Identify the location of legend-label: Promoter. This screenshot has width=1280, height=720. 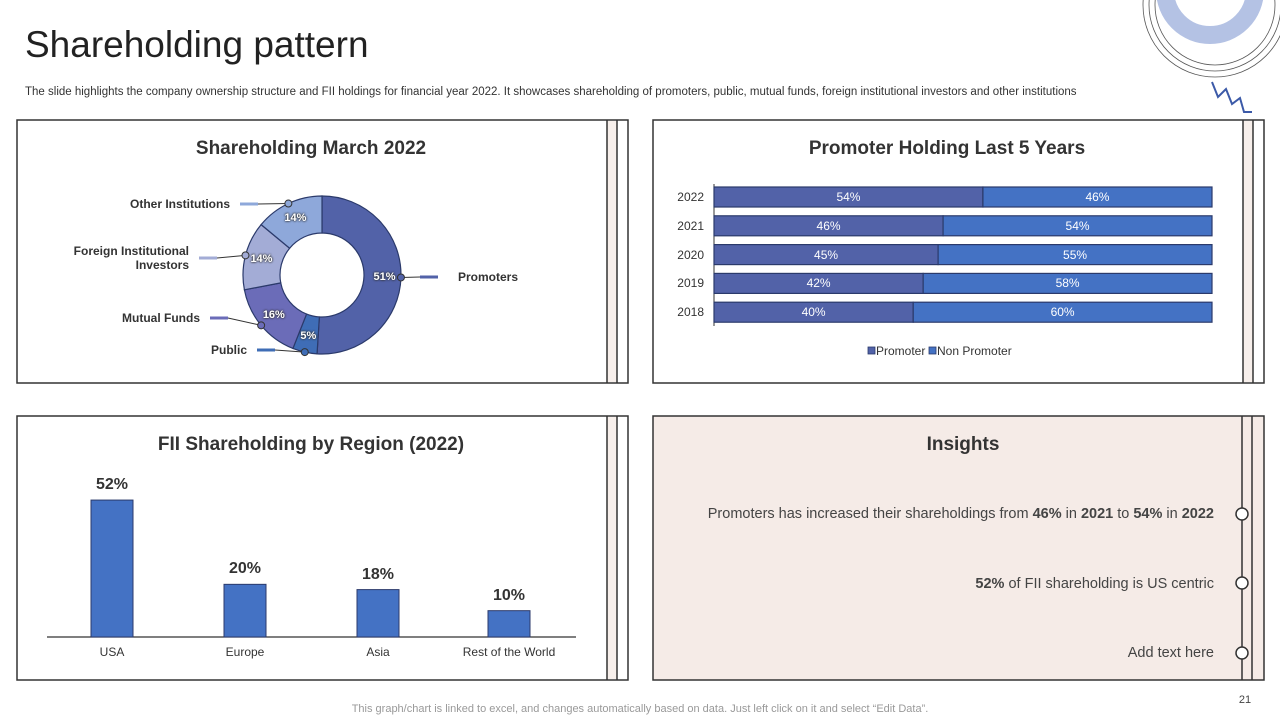
(901, 351).